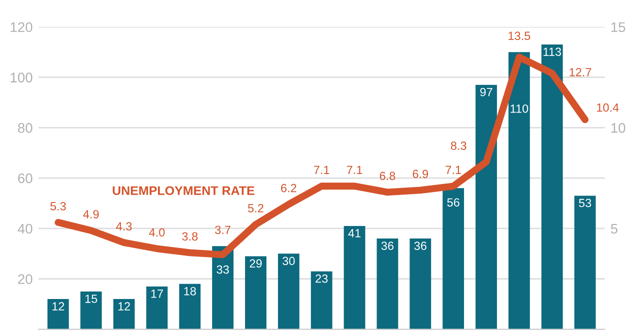 The width and height of the screenshot is (640, 336). I want to click on data-label: 41, so click(354, 233).